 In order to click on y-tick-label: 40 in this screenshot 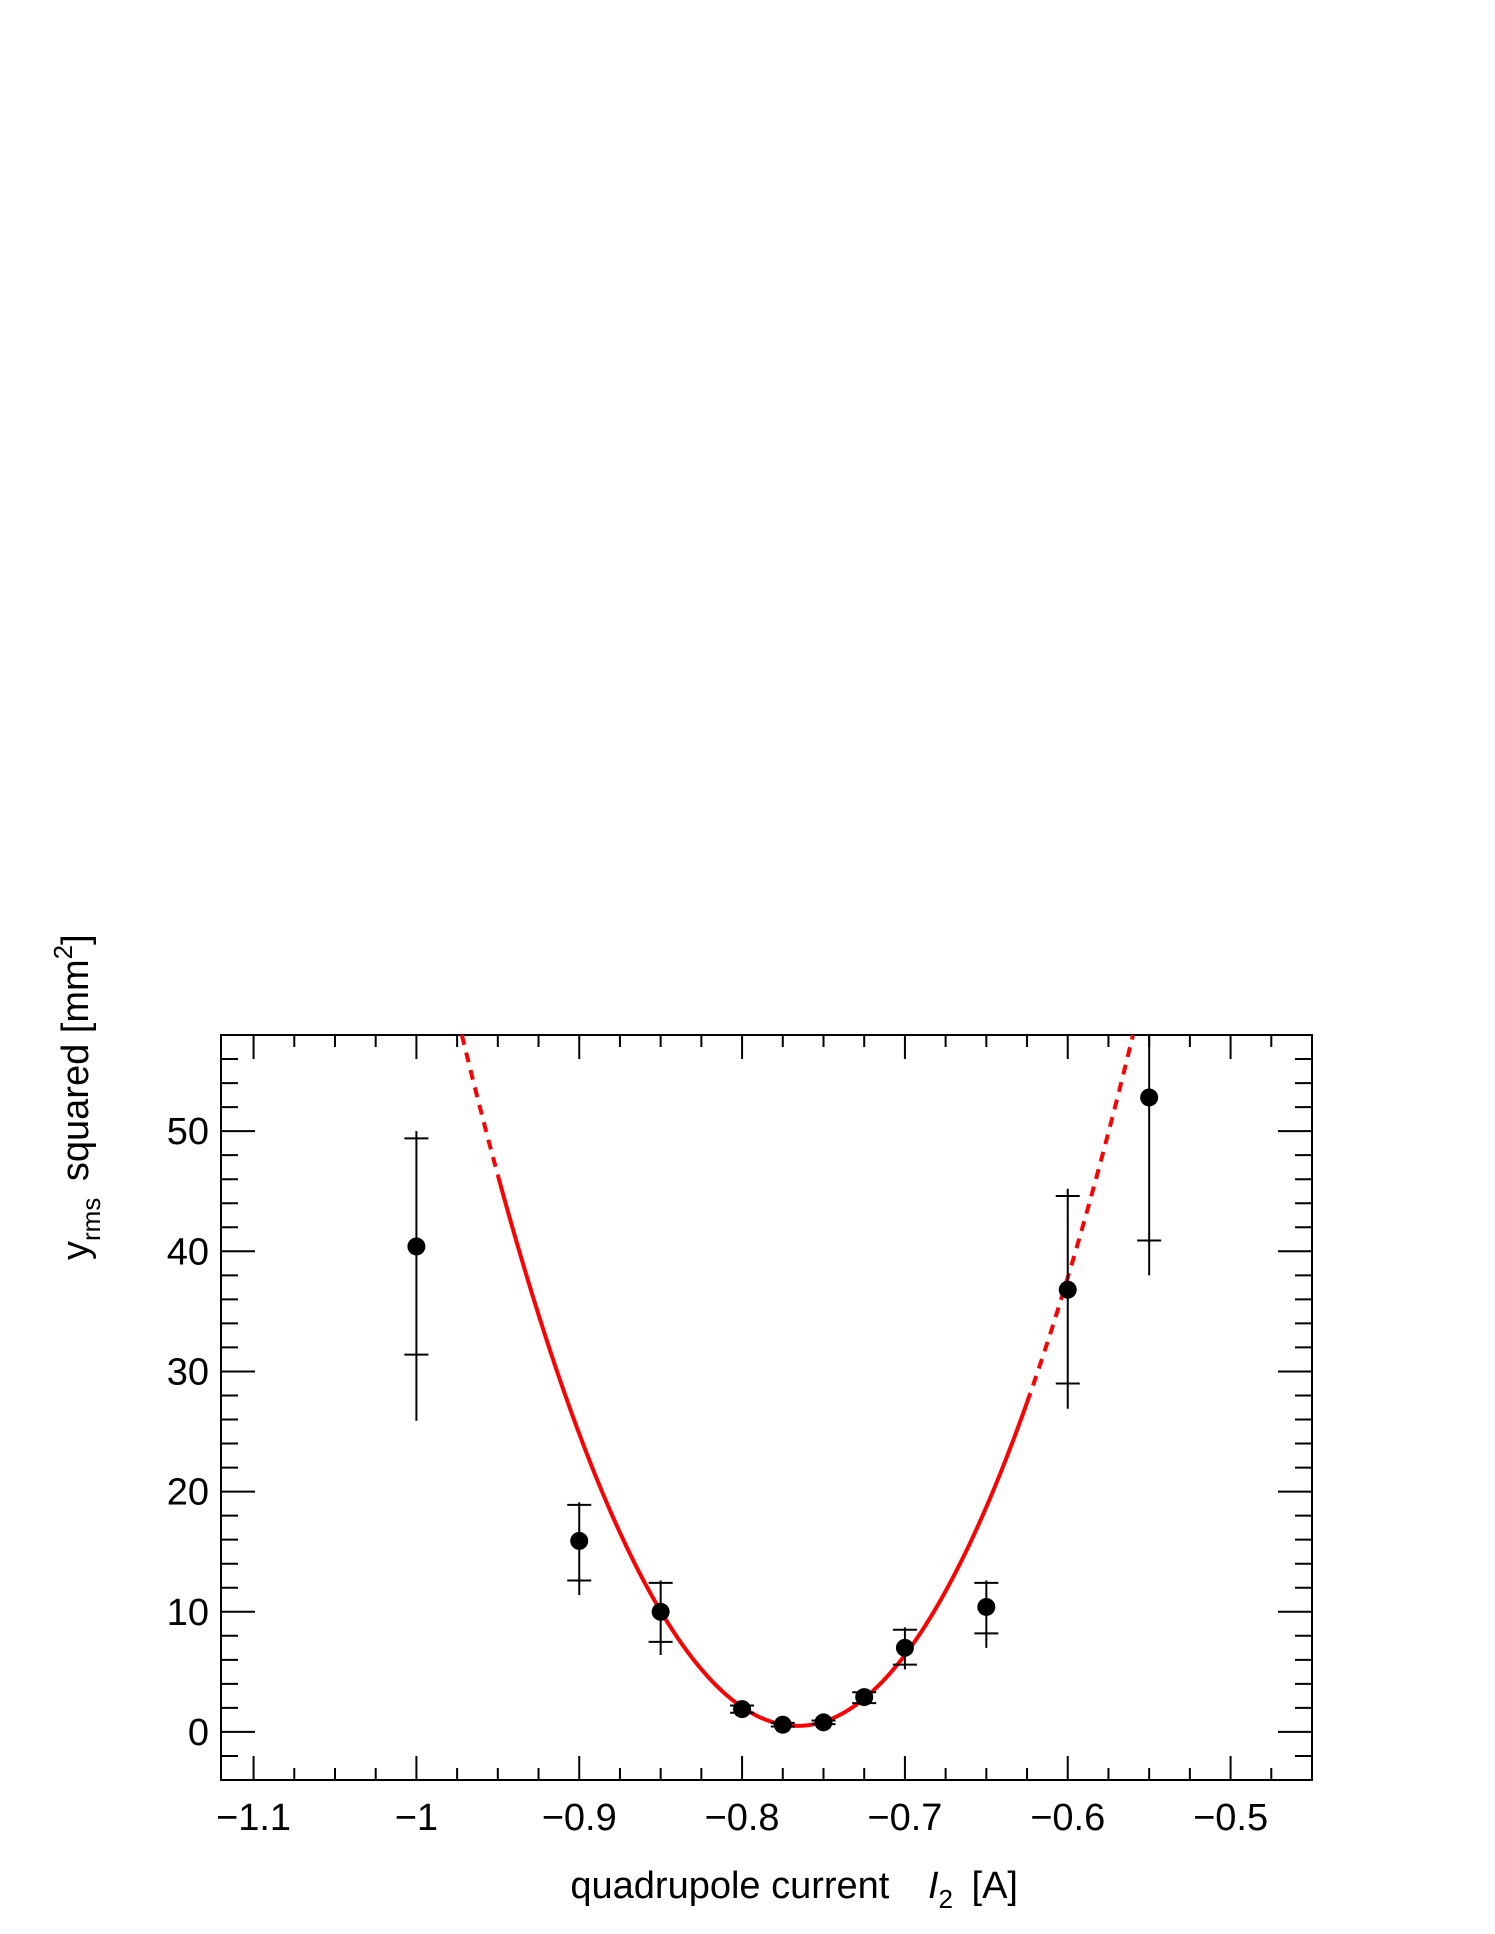, I will do `click(188, 1252)`.